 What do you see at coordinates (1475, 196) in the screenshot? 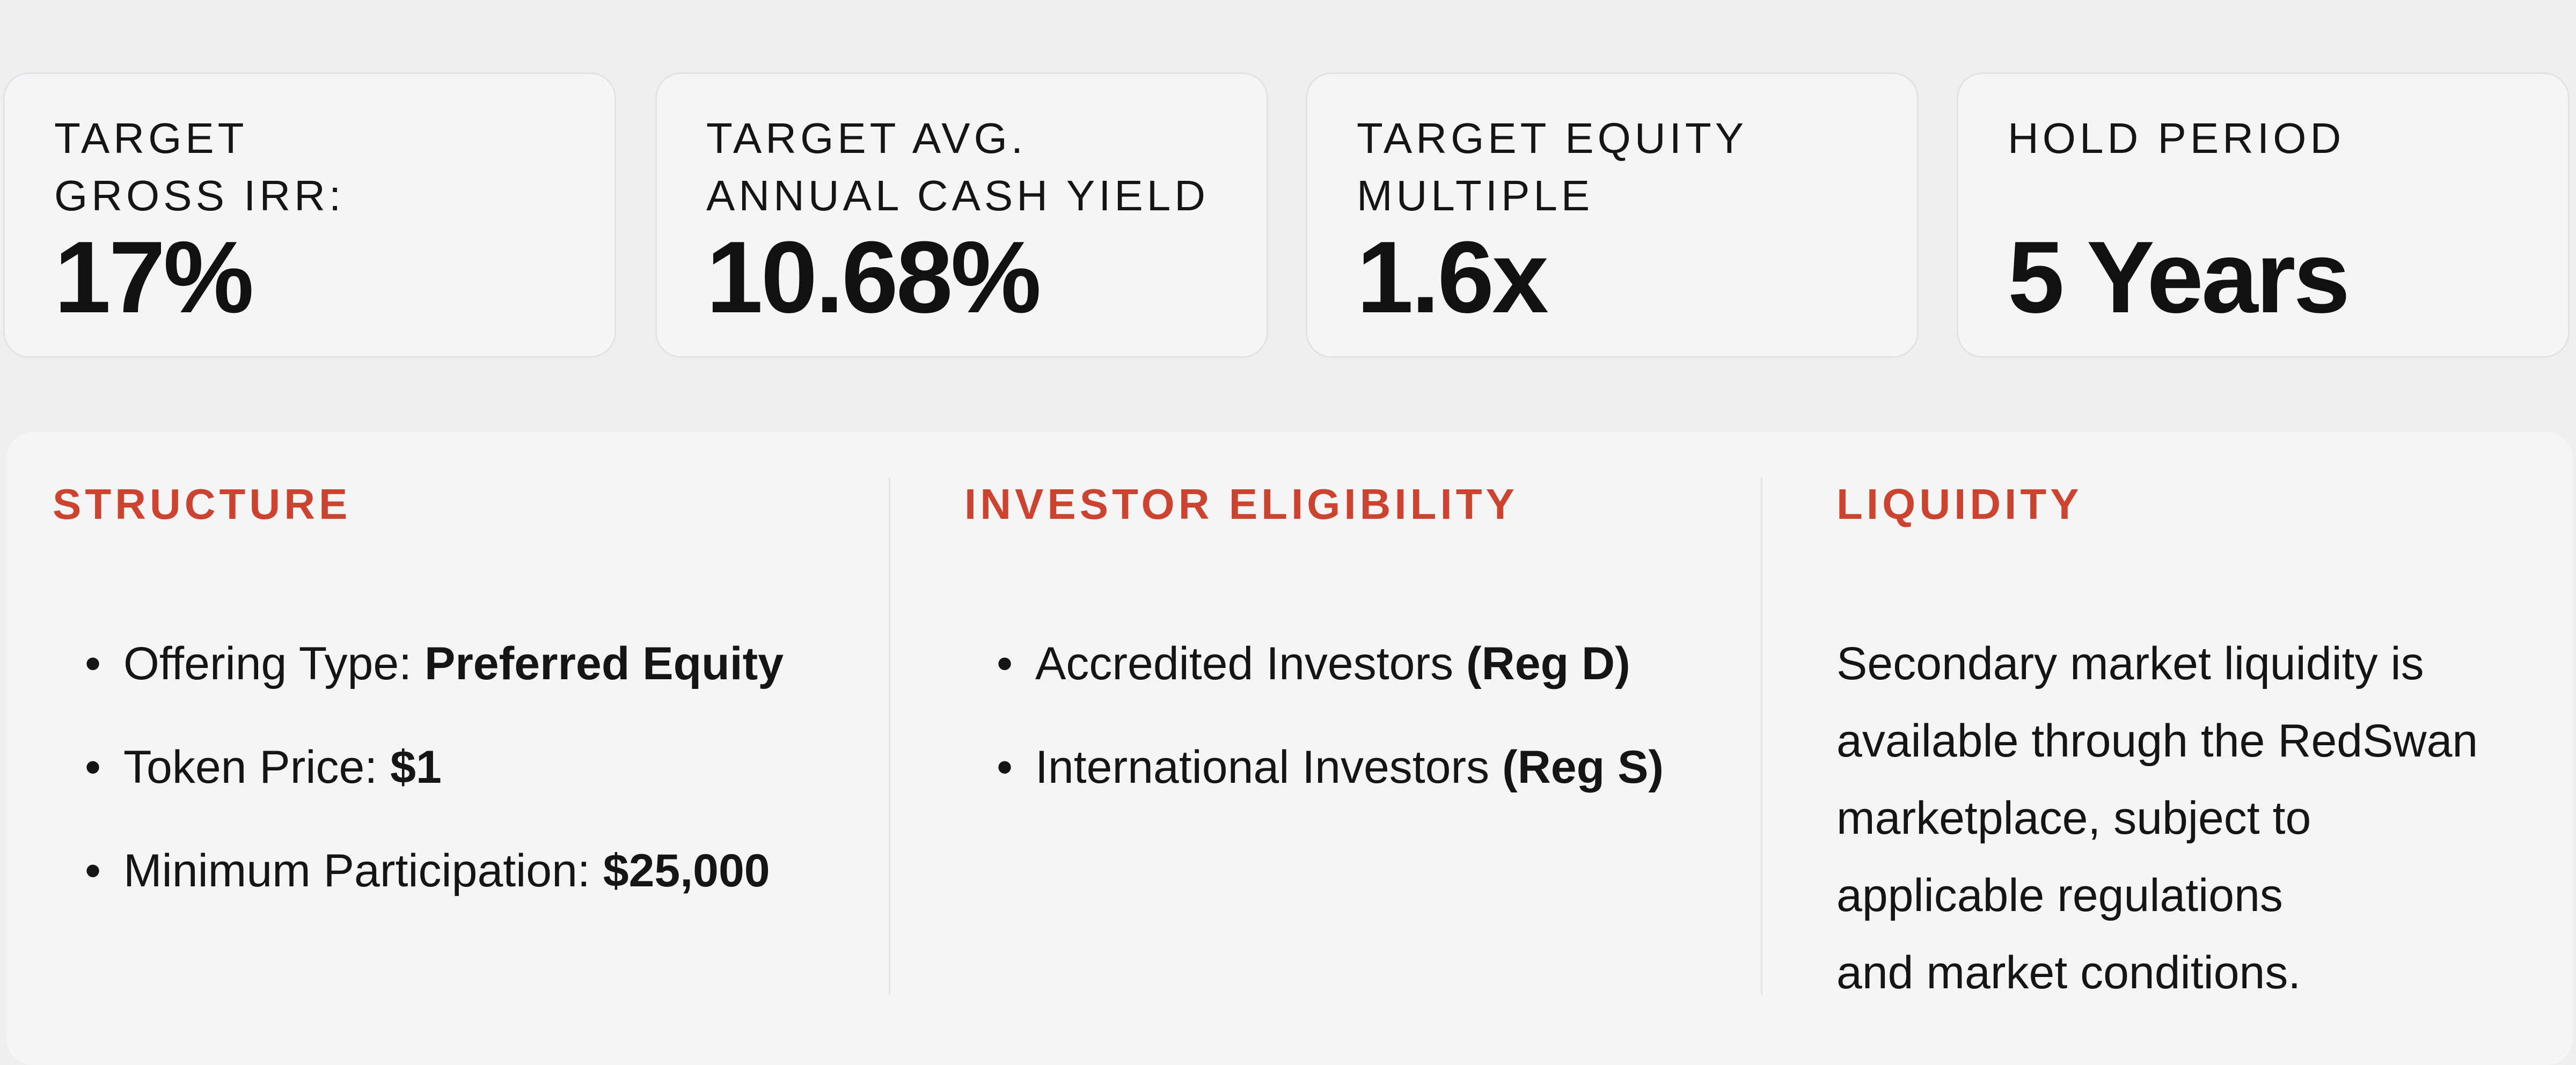
I see `metric-label: MULTIPLE` at bounding box center [1475, 196].